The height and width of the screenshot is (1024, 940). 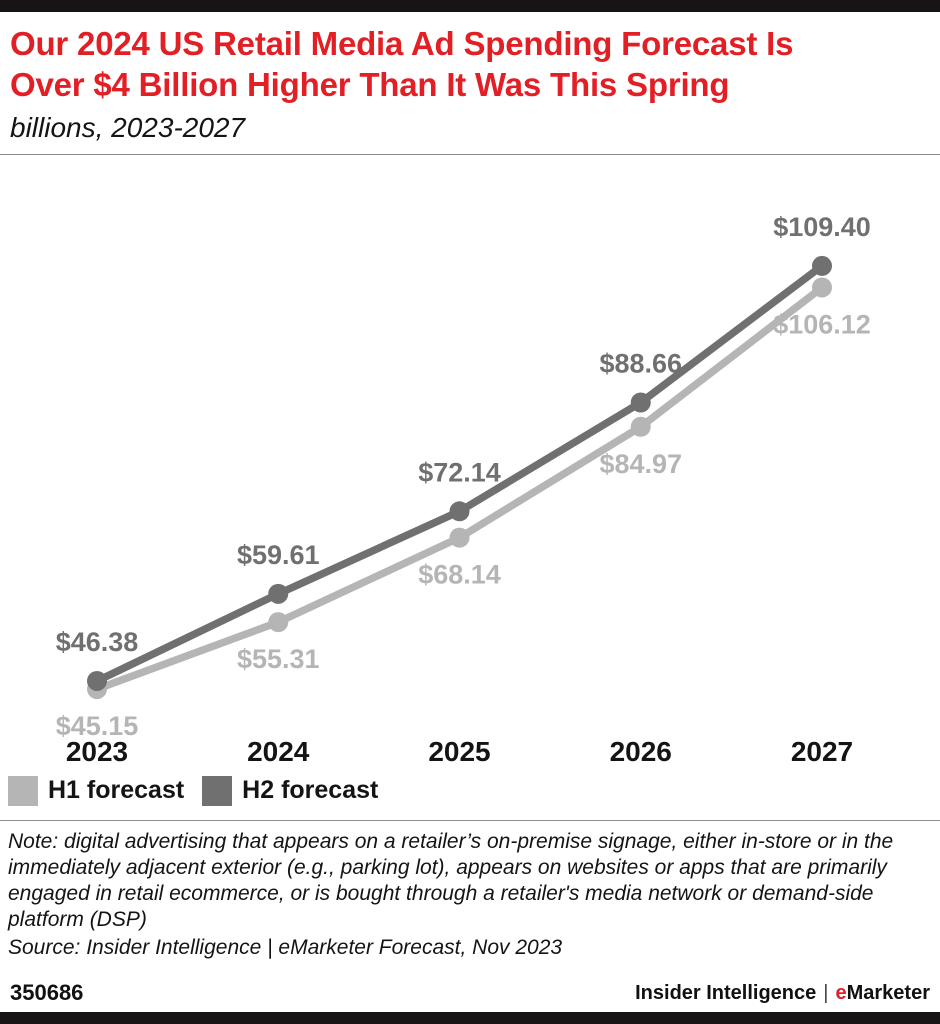 I want to click on value-label: $72.14, so click(x=459, y=472).